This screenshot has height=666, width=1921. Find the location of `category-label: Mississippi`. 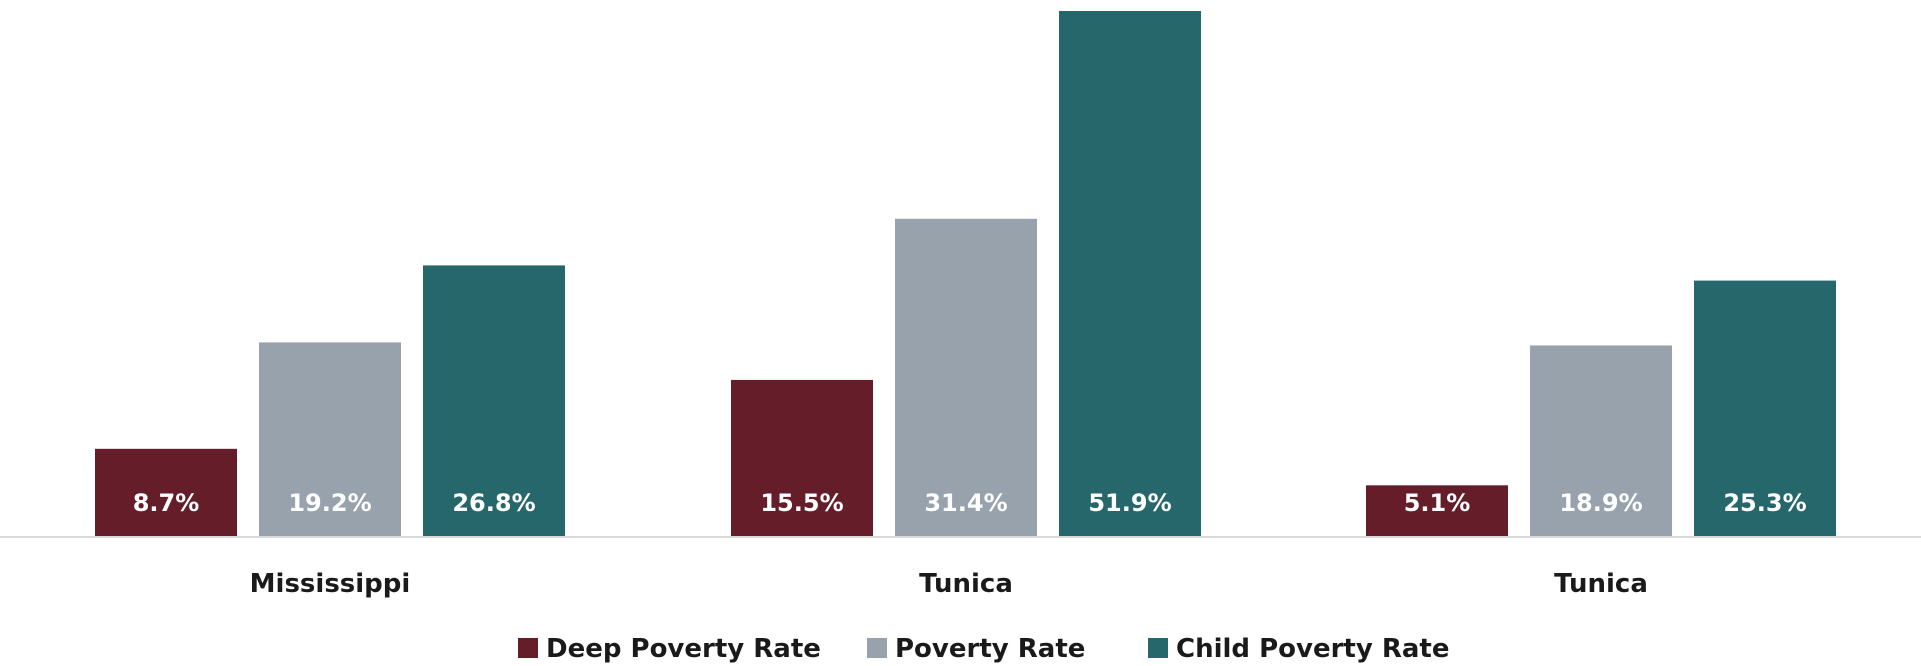

category-label: Mississippi is located at coordinates (330, 584).